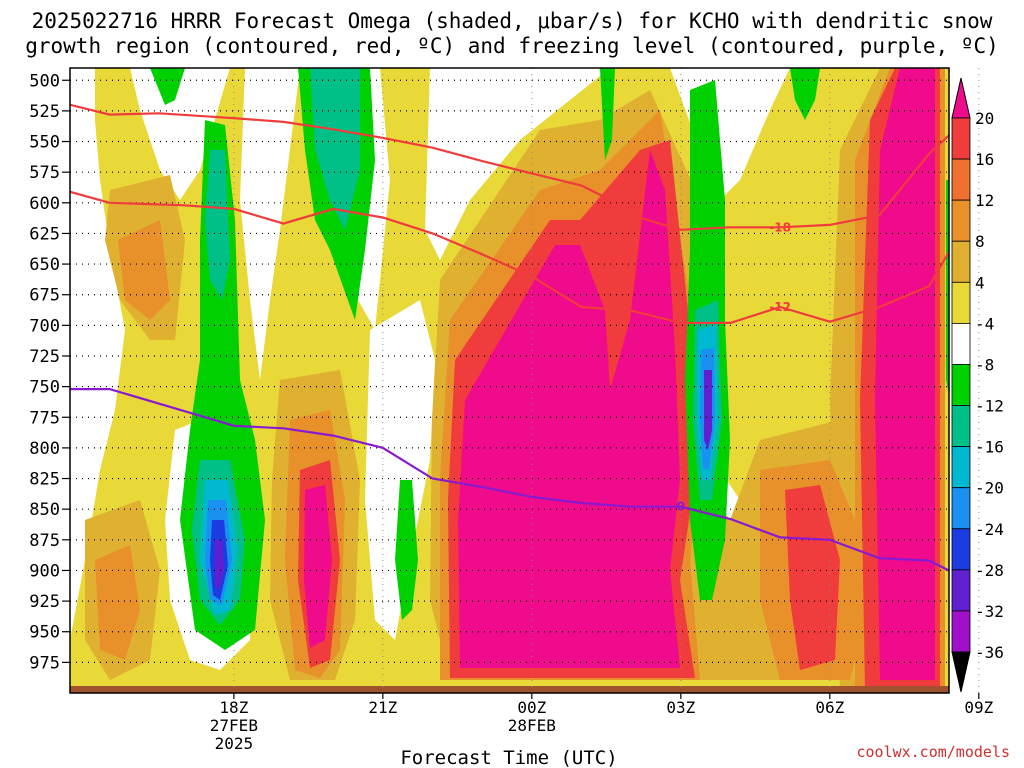 The width and height of the screenshot is (1024, 768). Describe the element at coordinates (234, 725) in the screenshot. I see `x-tick-label: 27FEB` at that location.